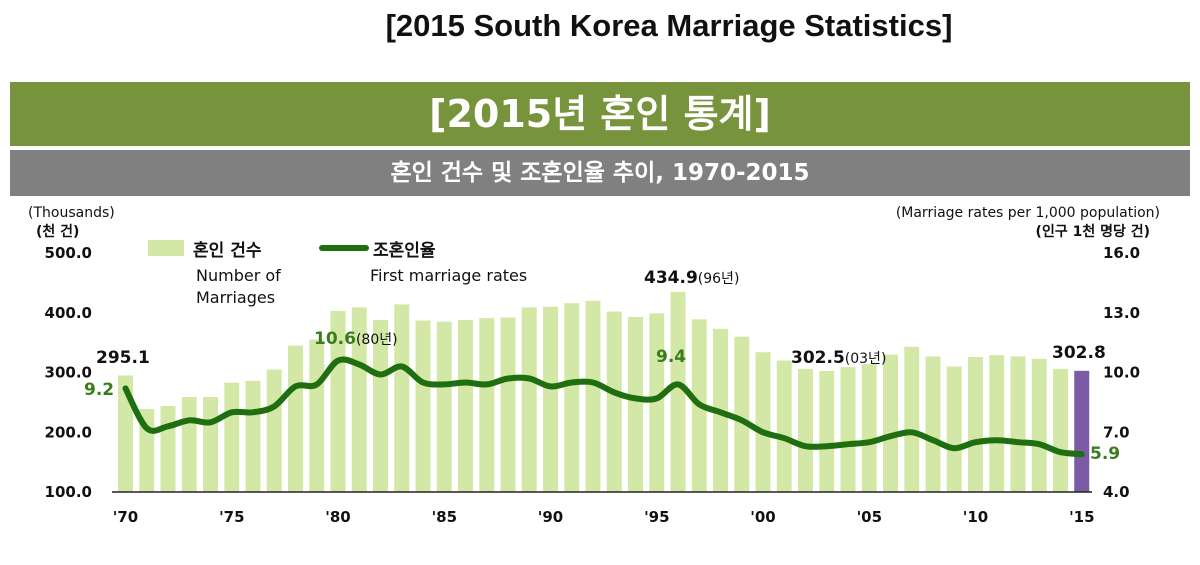  What do you see at coordinates (227, 250) in the screenshot?
I see `legend-bar-label: 혼인 건수` at bounding box center [227, 250].